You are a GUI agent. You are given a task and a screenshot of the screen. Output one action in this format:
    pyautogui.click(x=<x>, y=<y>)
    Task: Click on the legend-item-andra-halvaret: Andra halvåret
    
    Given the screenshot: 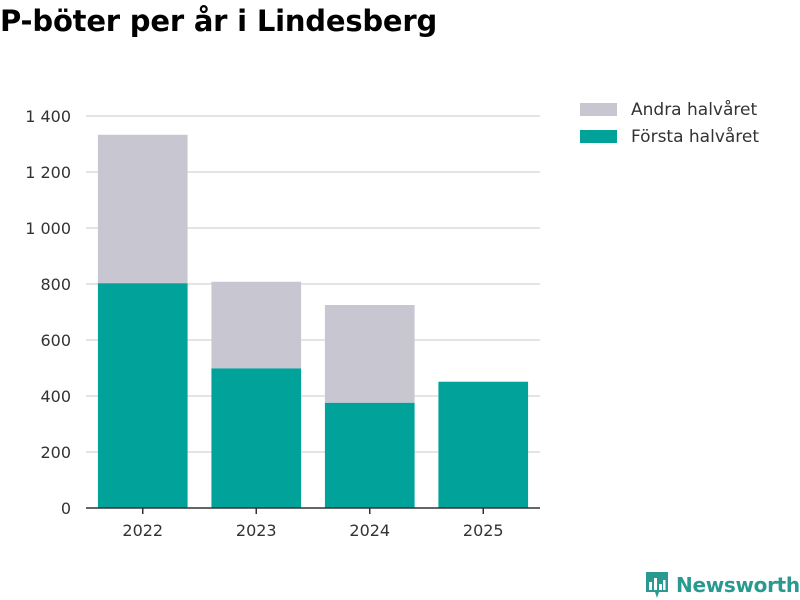 What is the action you would take?
    pyautogui.click(x=669, y=109)
    